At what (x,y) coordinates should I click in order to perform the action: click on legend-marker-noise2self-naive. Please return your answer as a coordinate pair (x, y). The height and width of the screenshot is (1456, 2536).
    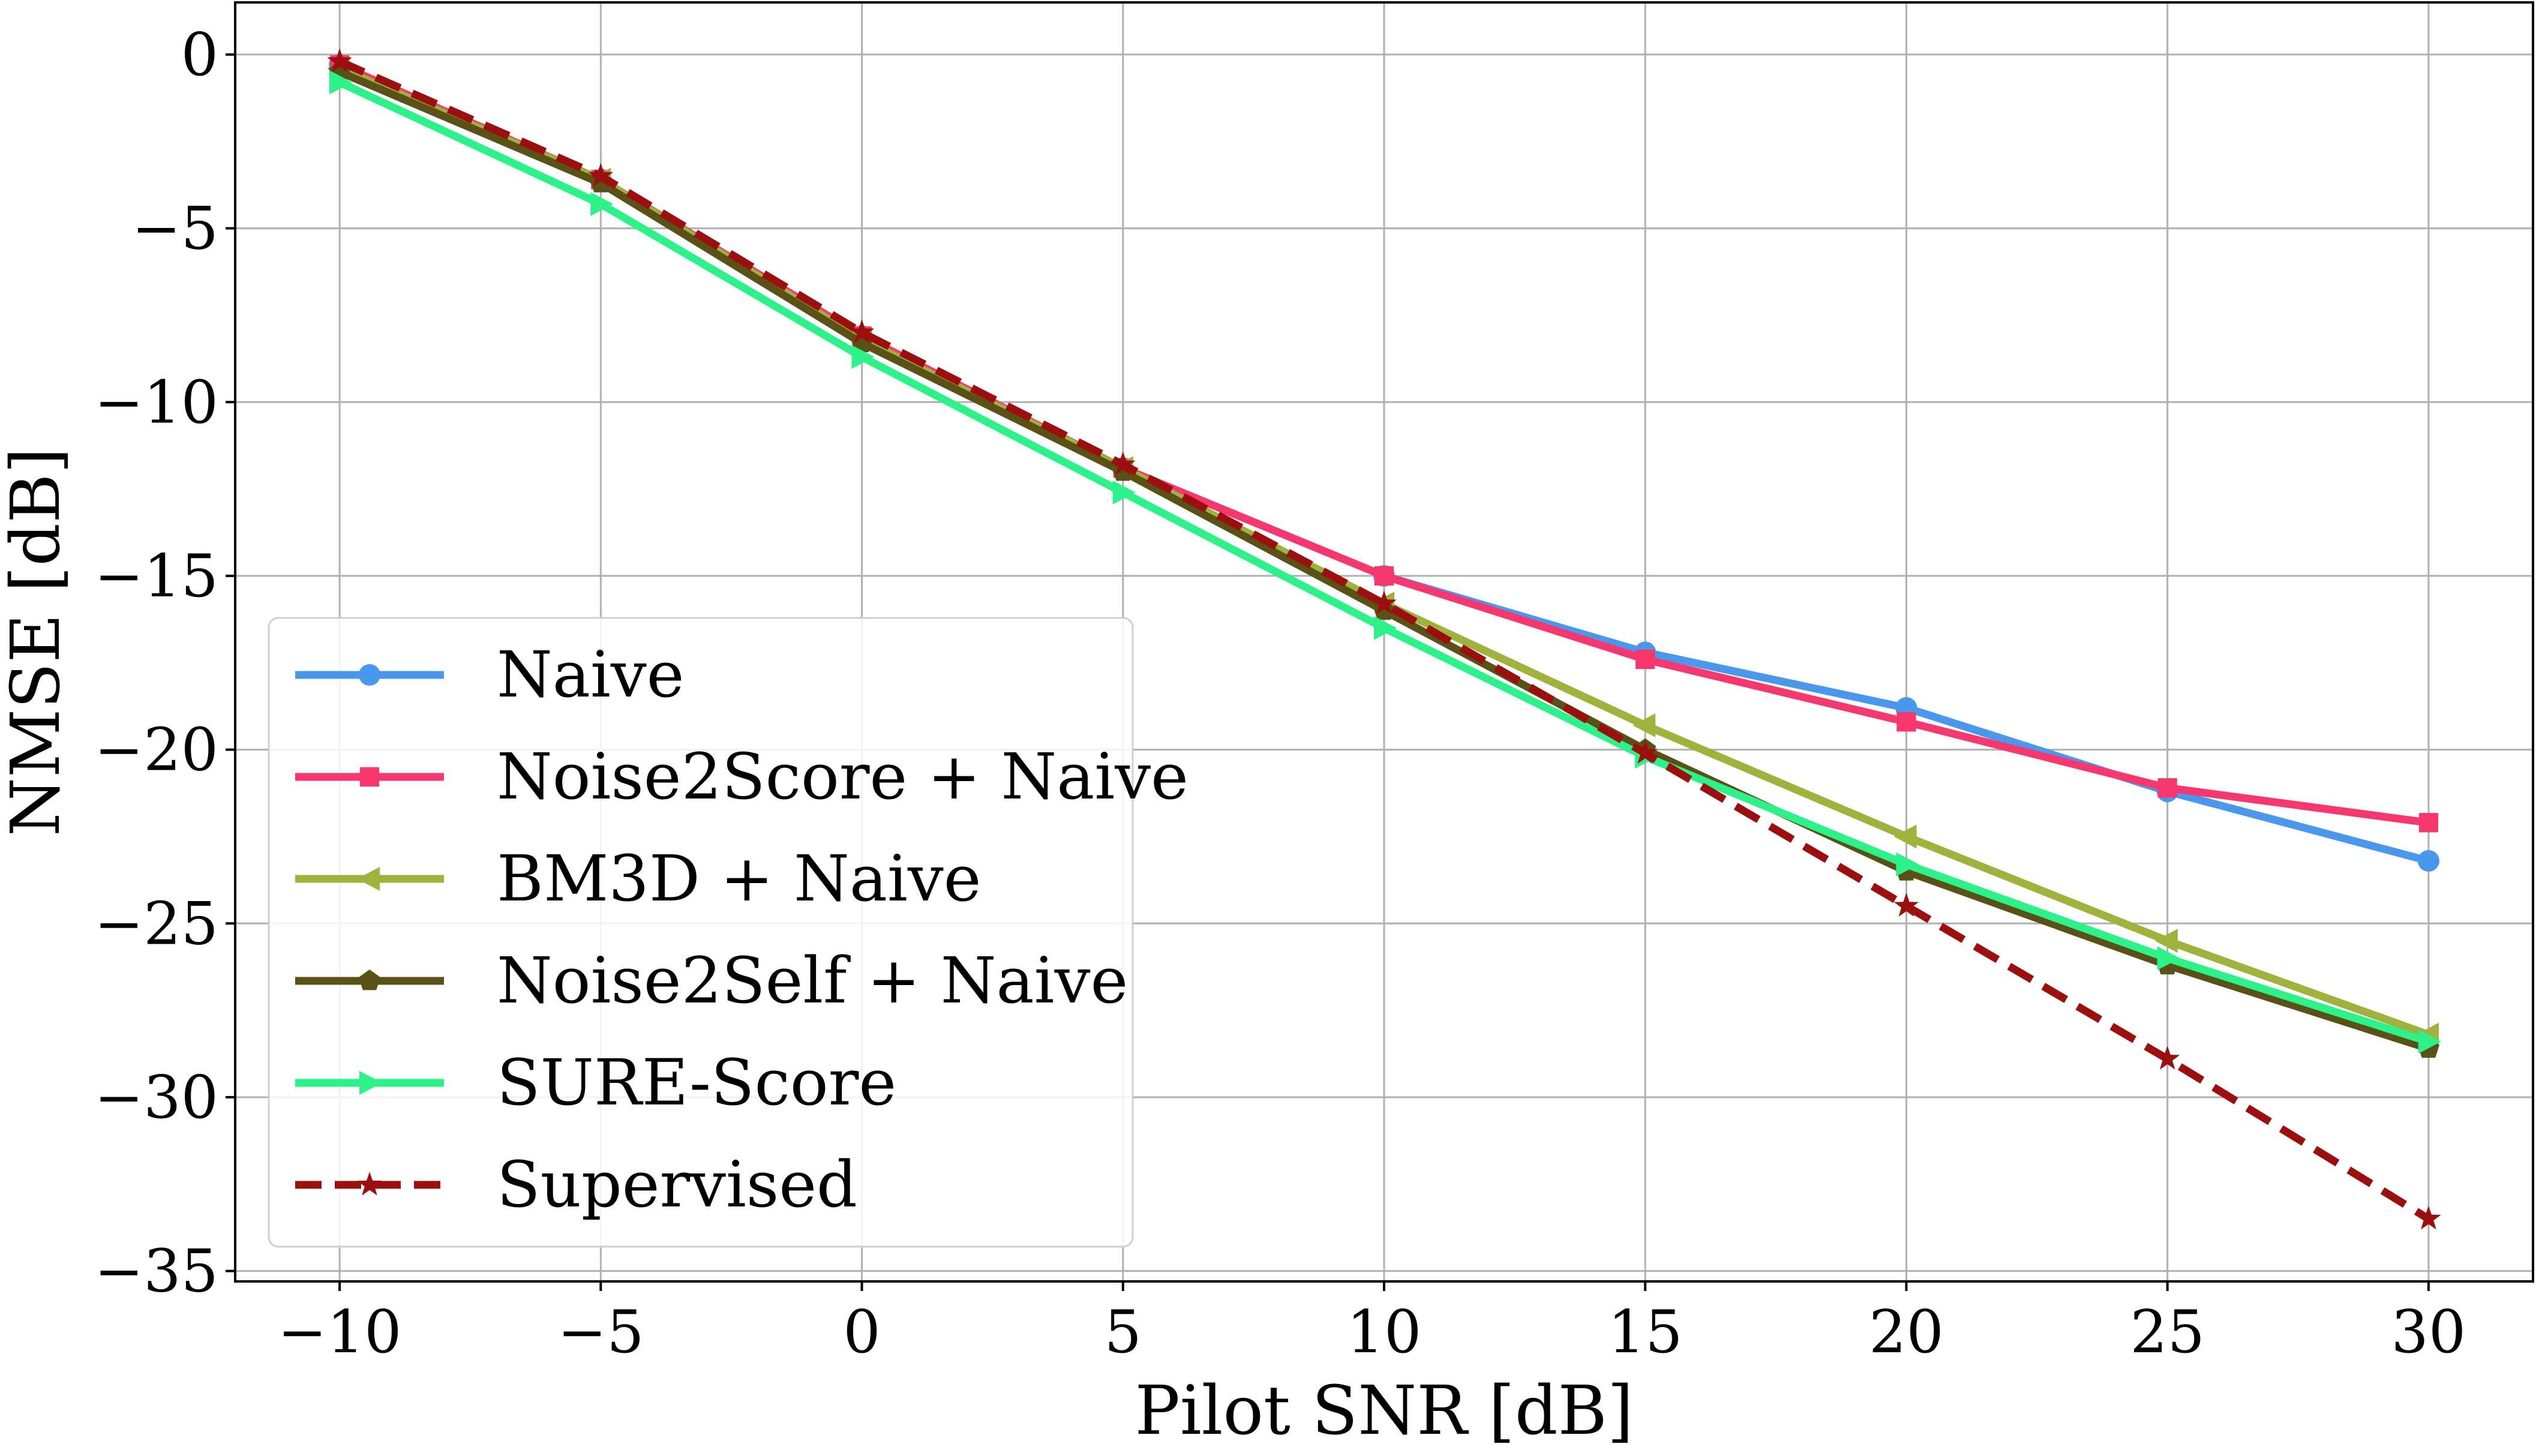
    Looking at the image, I should click on (369, 980).